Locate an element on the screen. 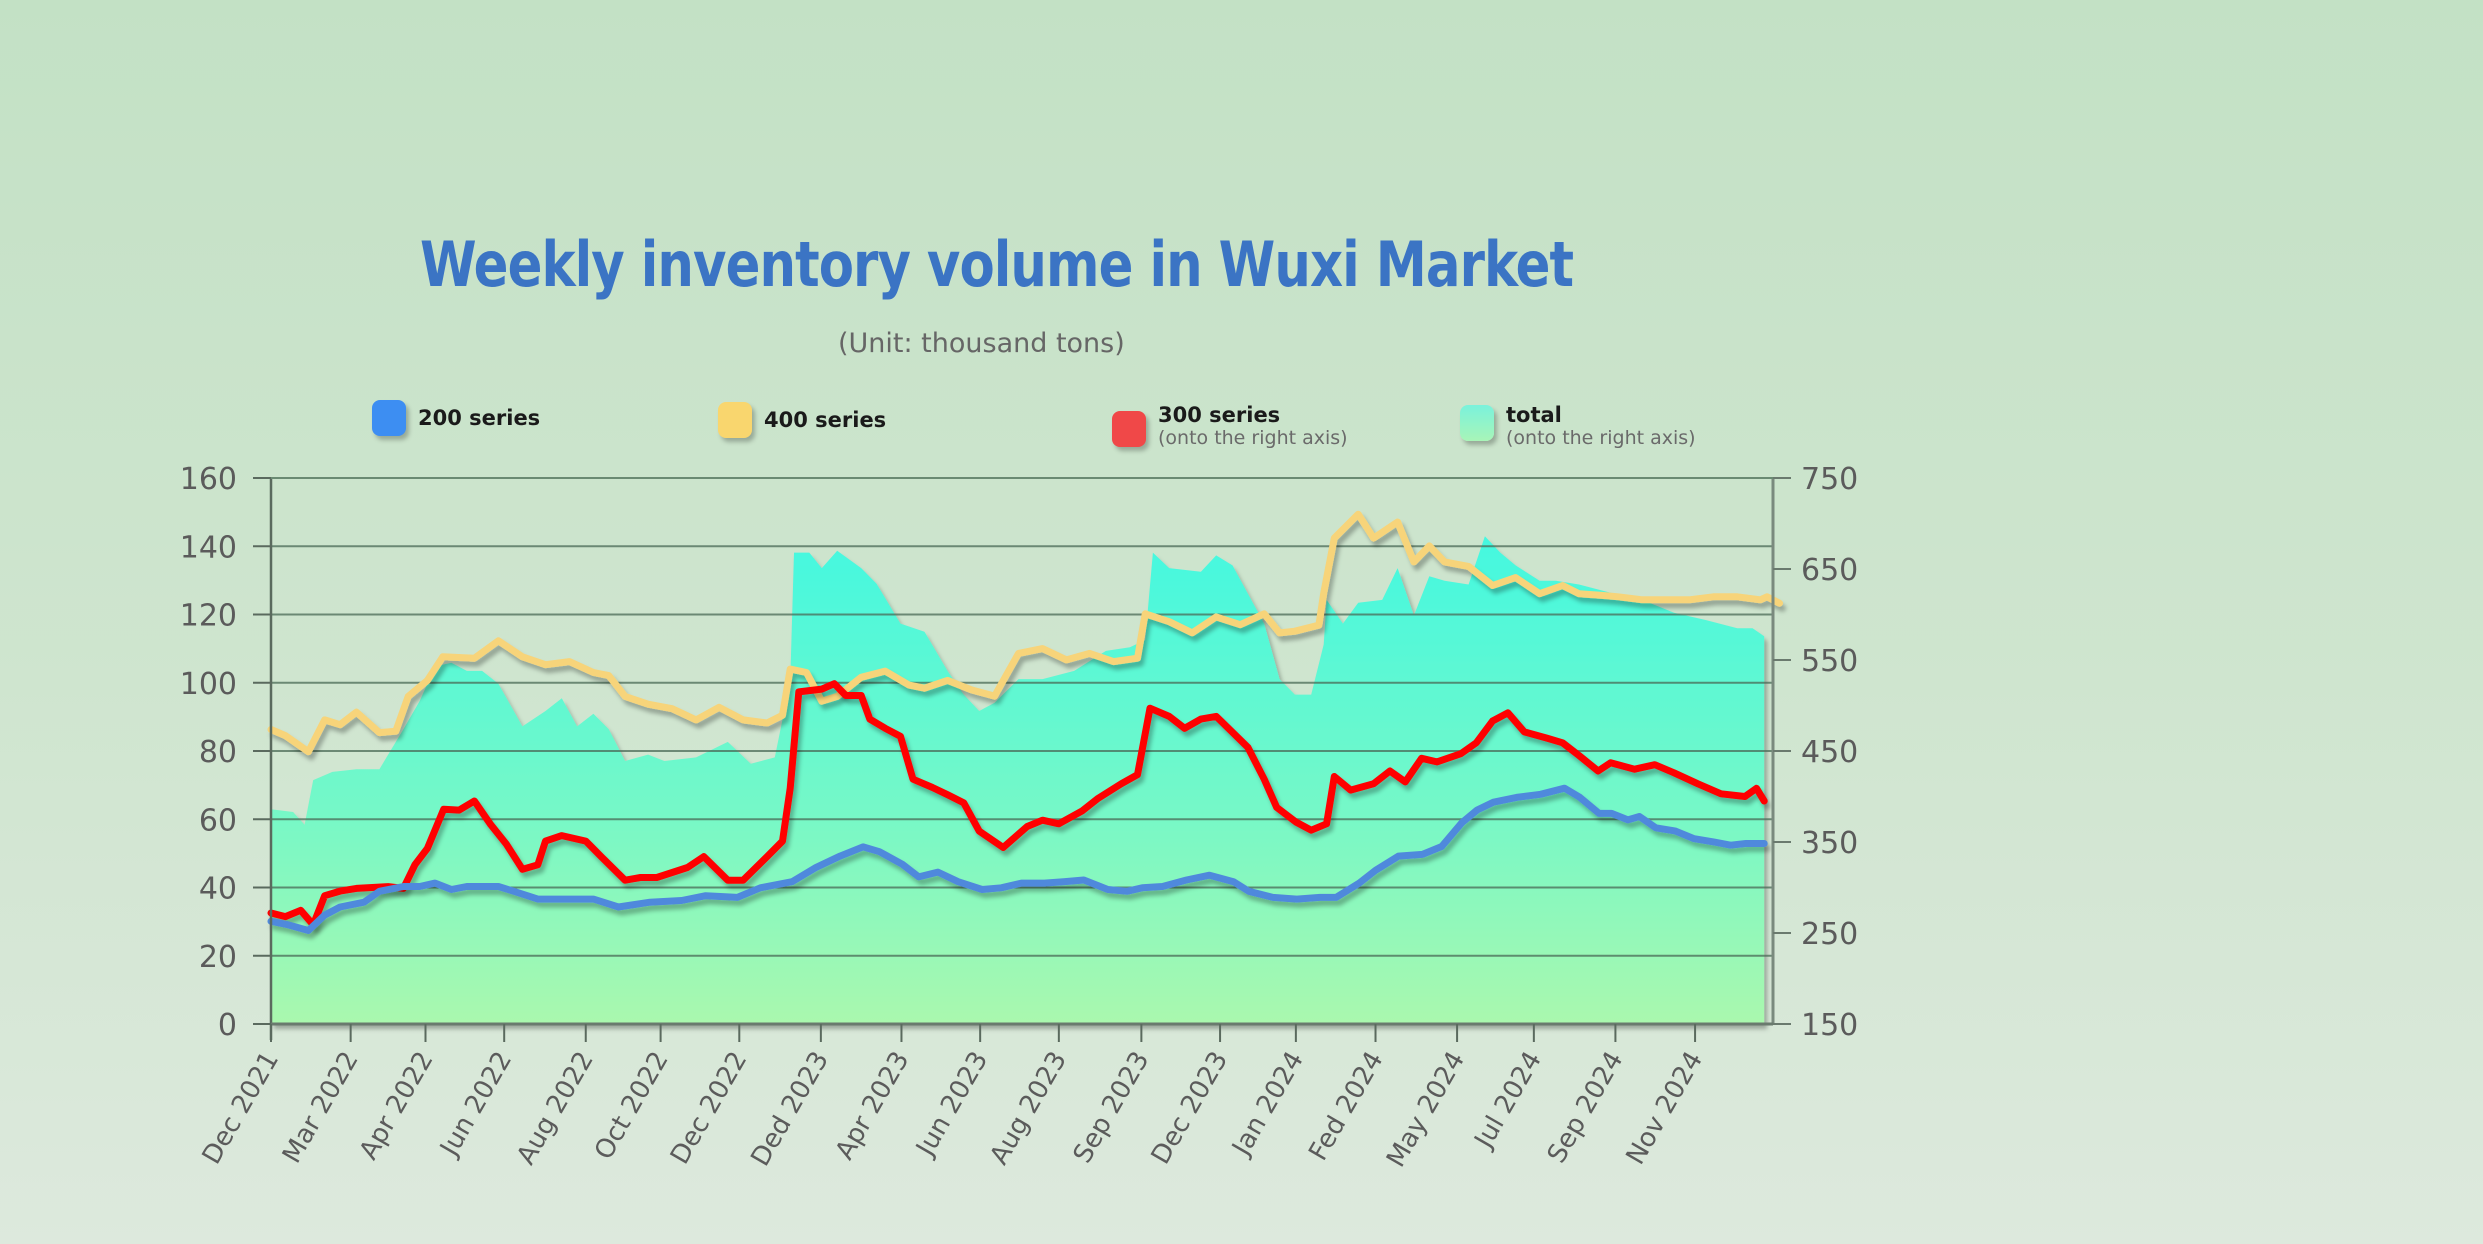 The height and width of the screenshot is (1244, 2483). x-tick-label: Mar 2022 is located at coordinates (321, 1108).